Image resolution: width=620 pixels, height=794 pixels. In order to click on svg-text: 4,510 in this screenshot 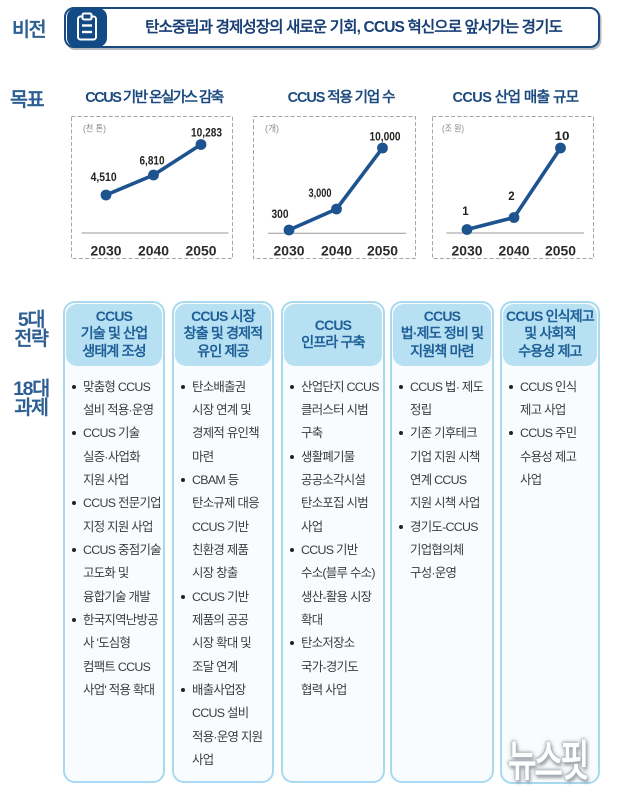, I will do `click(104, 178)`.